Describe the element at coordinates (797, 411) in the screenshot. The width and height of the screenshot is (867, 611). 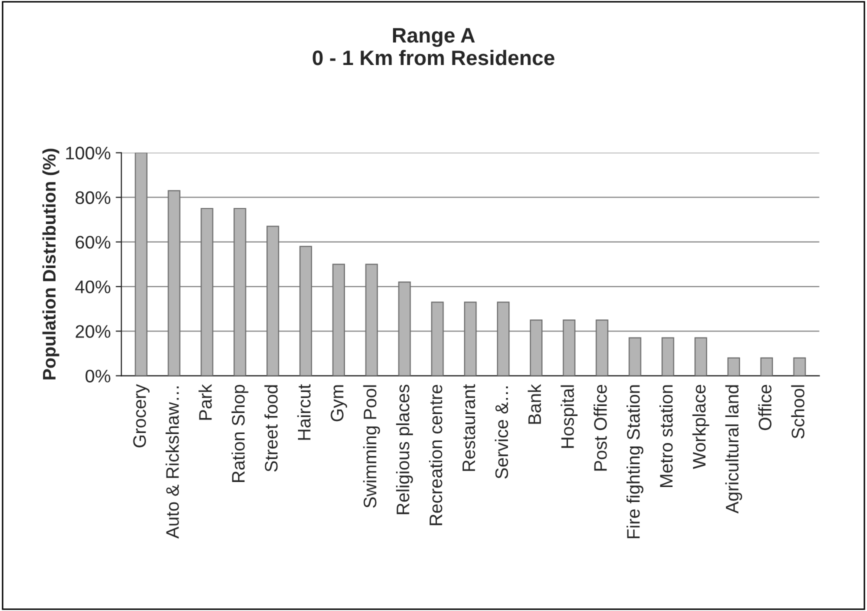
I see `x-tick-label: School` at that location.